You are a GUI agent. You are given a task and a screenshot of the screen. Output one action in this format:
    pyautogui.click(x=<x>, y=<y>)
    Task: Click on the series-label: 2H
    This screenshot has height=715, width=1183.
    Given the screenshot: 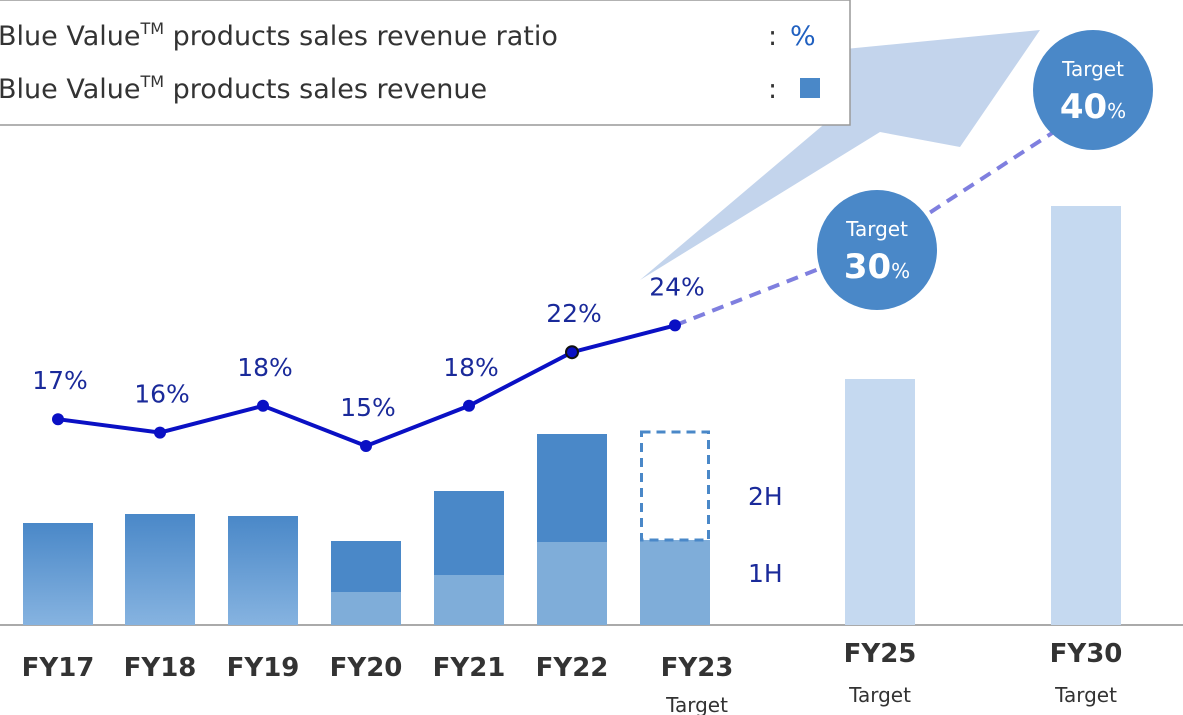 What is the action you would take?
    pyautogui.click(x=765, y=496)
    